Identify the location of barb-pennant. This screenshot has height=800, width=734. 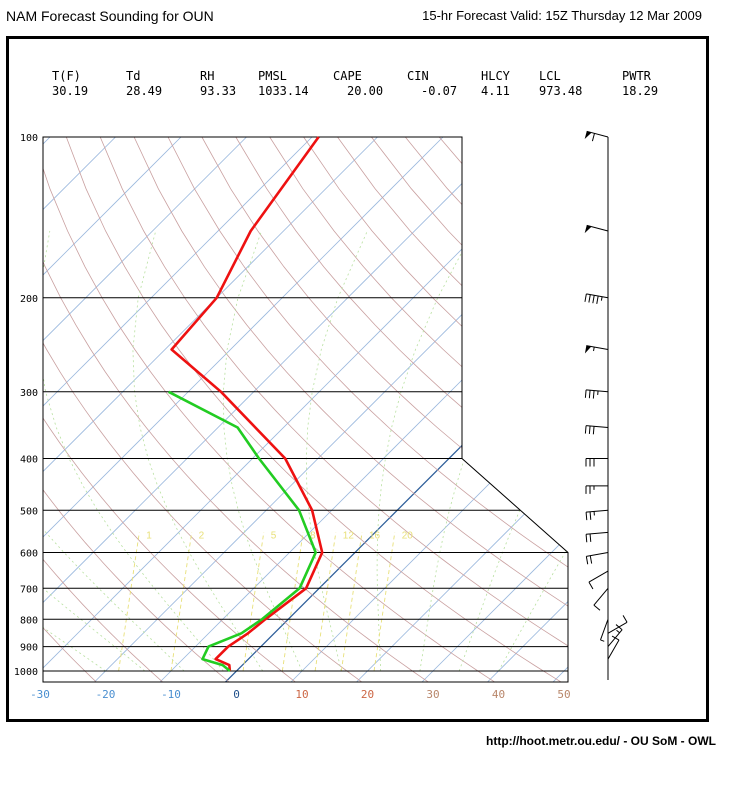
(588, 349).